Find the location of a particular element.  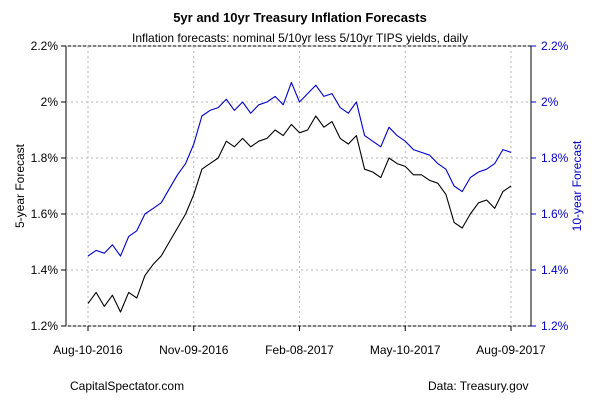

y-tick-label-left: 1.6% is located at coordinates (45, 214).